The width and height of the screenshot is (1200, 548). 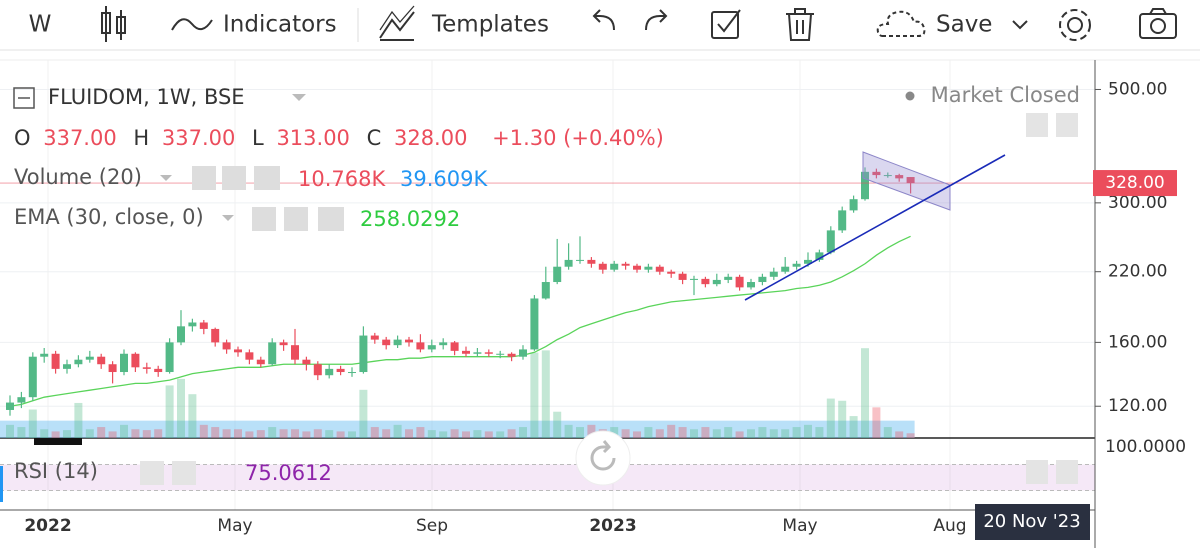 I want to click on symbol-menu, so click(x=299, y=97).